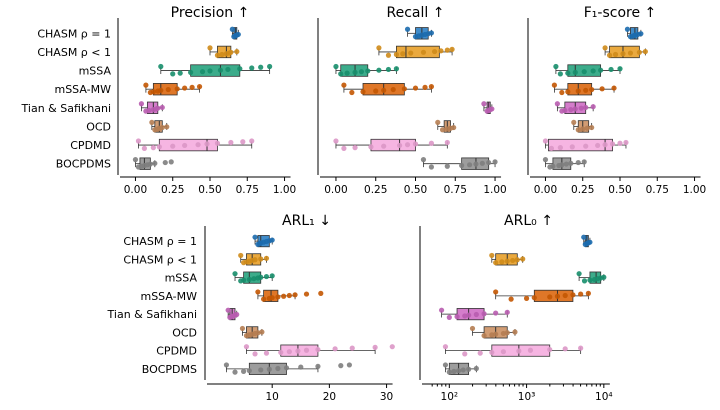 The height and width of the screenshot is (410, 720). Describe the element at coordinates (450, 397) in the screenshot. I see `x-tick-label: 10²` at that location.